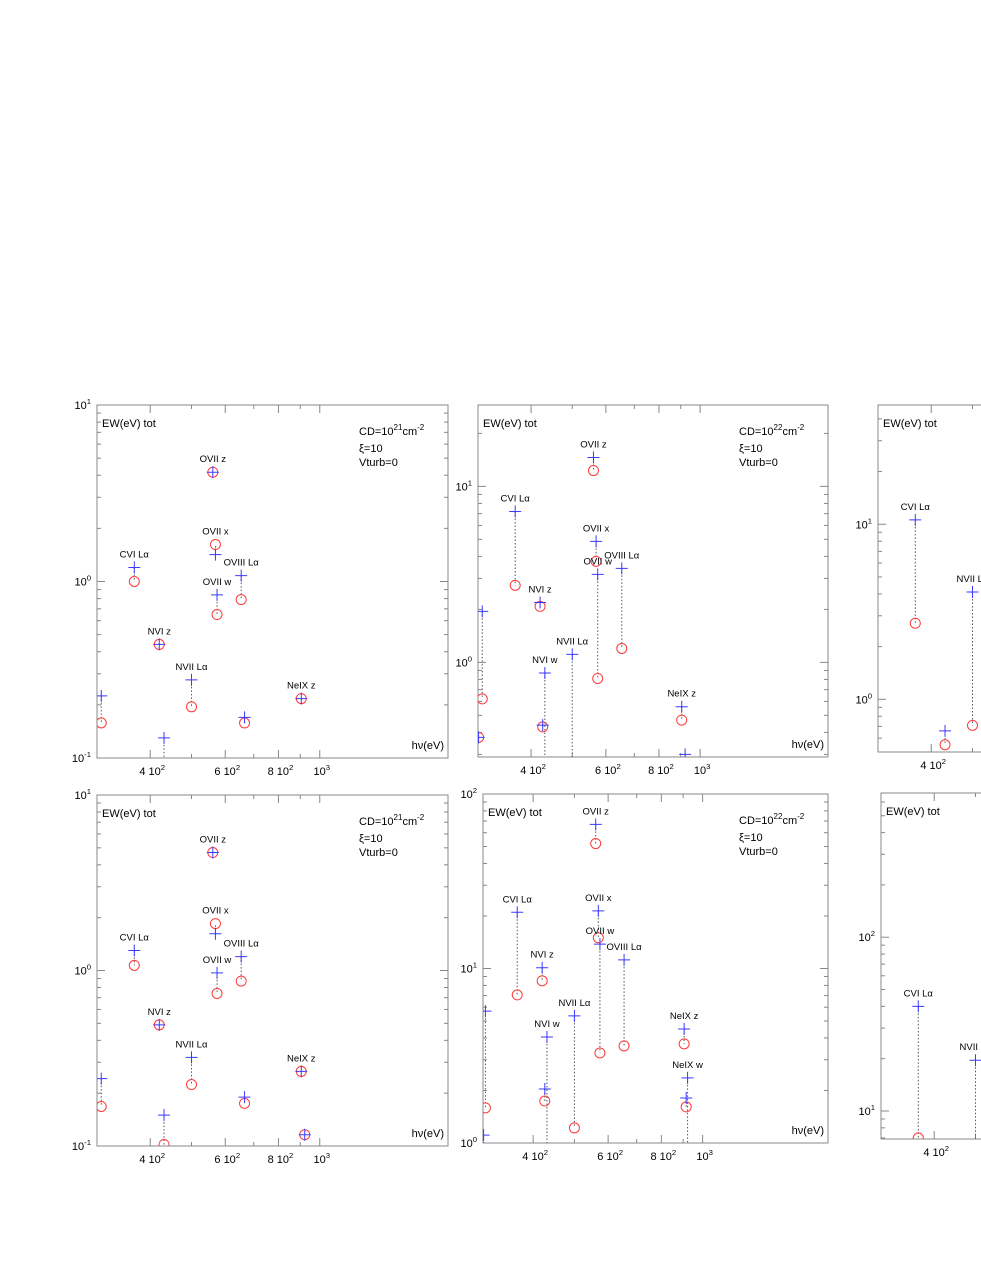 The image size is (981, 1269). Describe the element at coordinates (539, 589) in the screenshot. I see `line-label: NVI z` at that location.